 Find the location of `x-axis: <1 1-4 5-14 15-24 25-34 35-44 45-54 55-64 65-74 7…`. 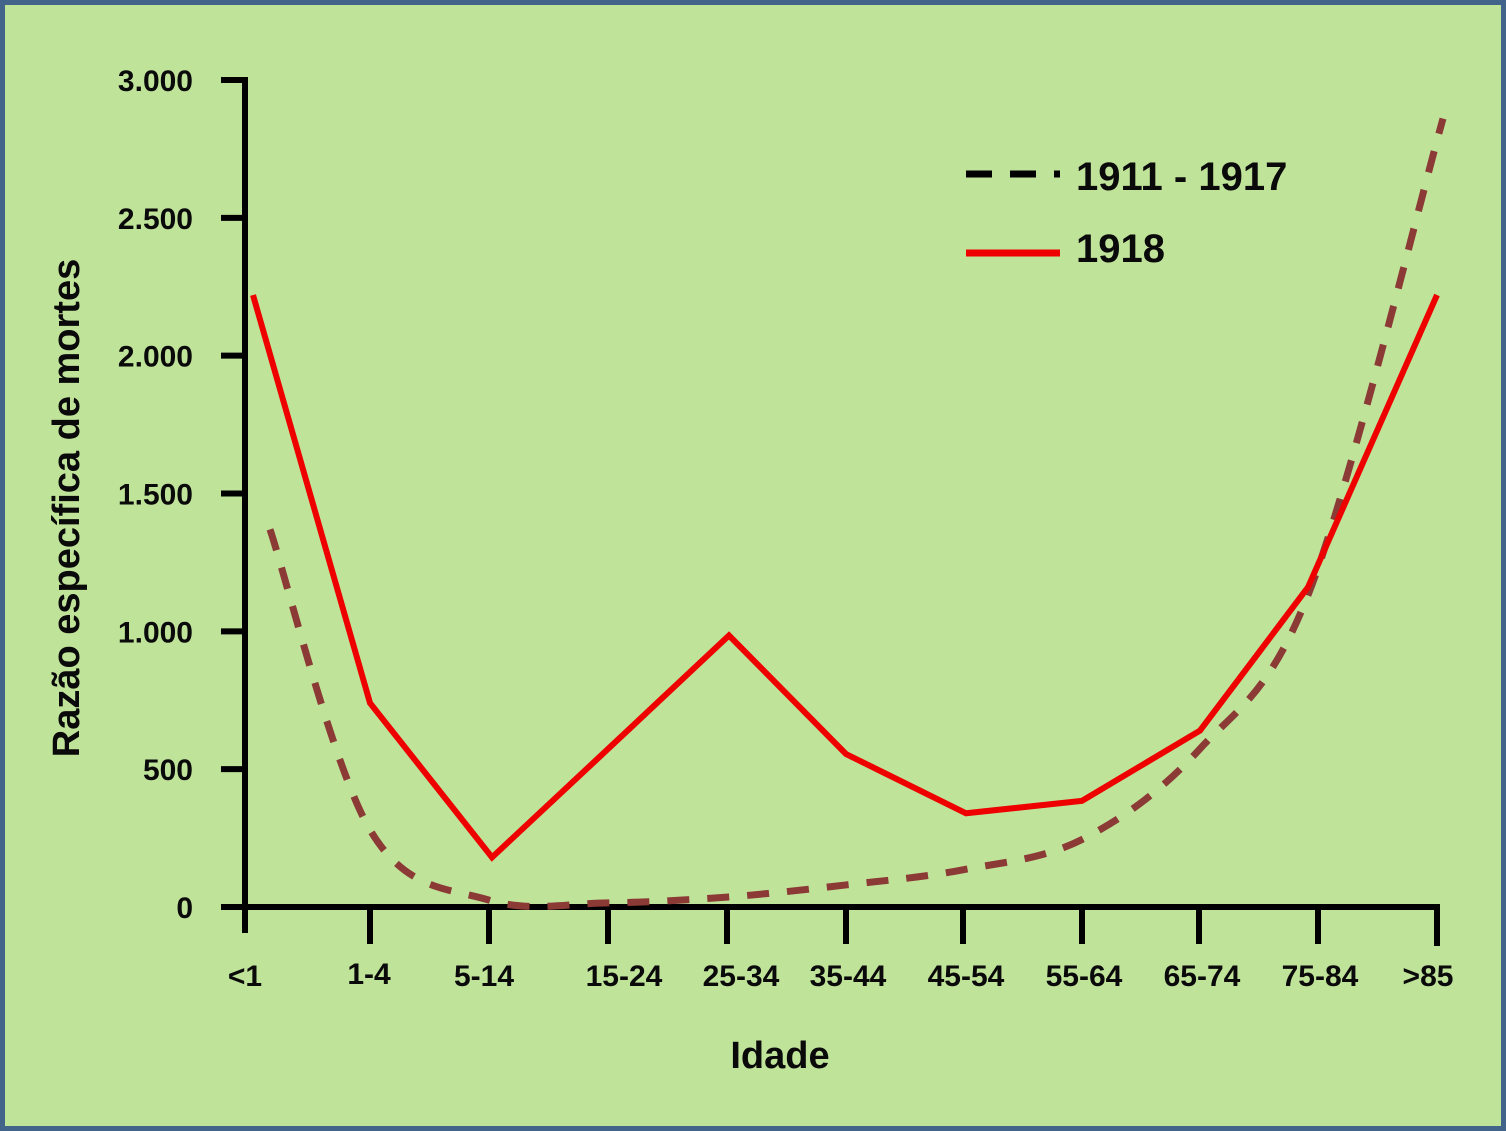

x-axis: <1 1-4 5-14 15-24 25-34 35-44 45-54 55-64 65-74 7… is located at coordinates (837, 948).